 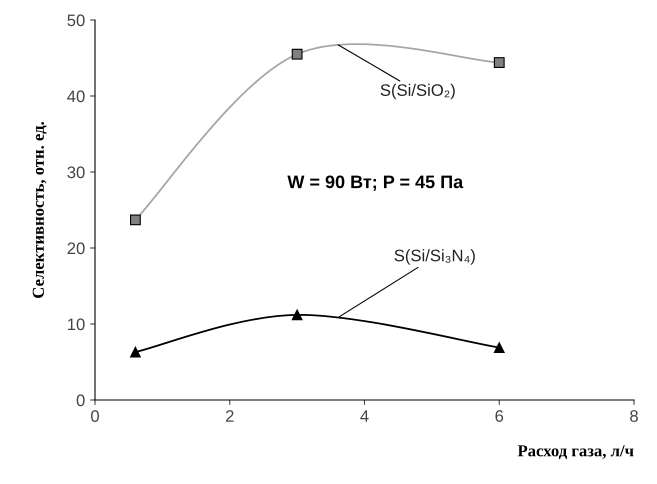 What do you see at coordinates (76, 324) in the screenshot?
I see `y-tick-label: 10` at bounding box center [76, 324].